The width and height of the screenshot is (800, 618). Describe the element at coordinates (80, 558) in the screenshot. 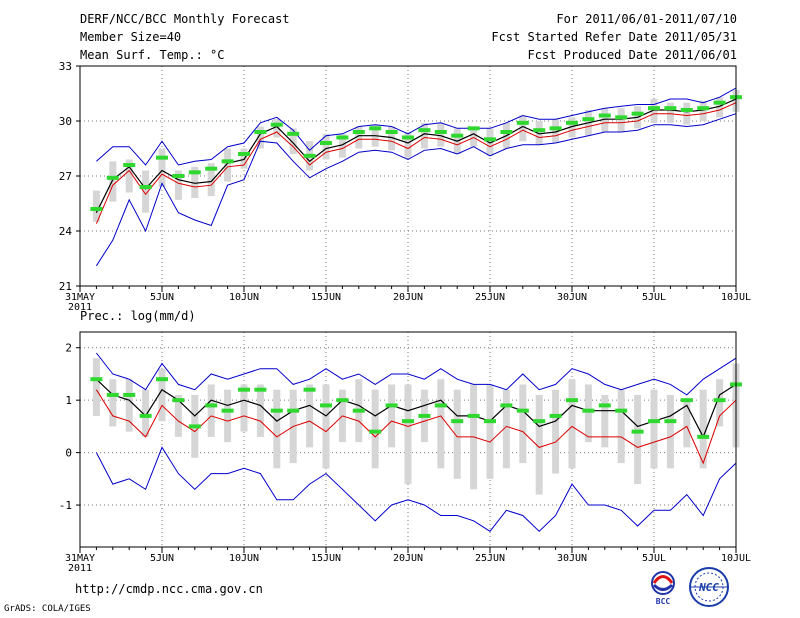

I see `prec-xtick-label: 31MAY` at that location.